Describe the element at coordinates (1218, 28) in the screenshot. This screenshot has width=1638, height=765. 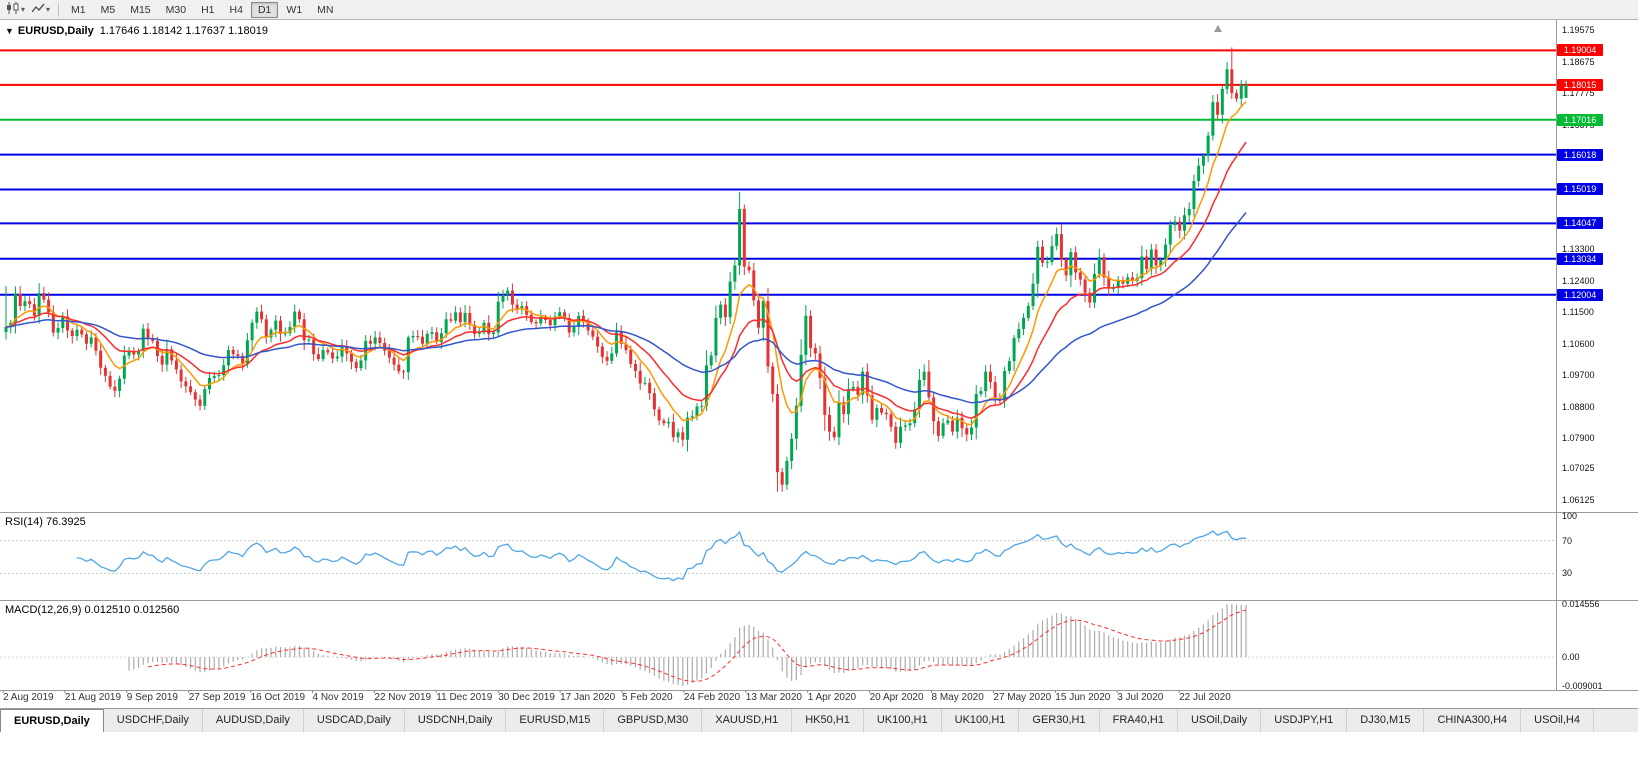
I see `chart-shift-marker` at that location.